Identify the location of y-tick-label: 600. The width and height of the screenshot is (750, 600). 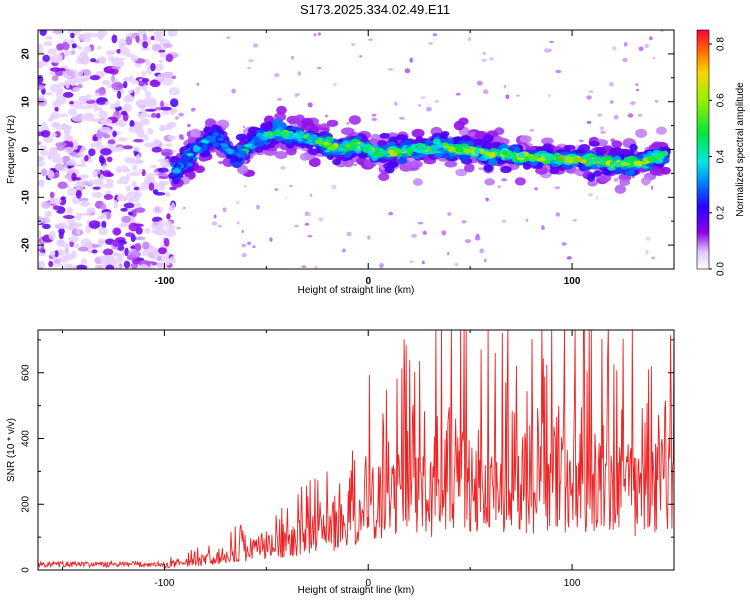
(26, 372).